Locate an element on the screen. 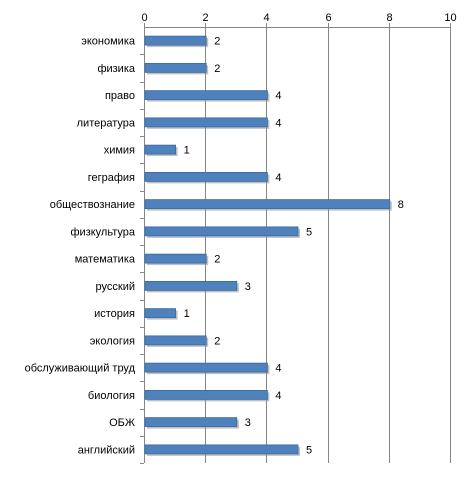 The height and width of the screenshot is (483, 471). data-label: 8 is located at coordinates (401, 205).